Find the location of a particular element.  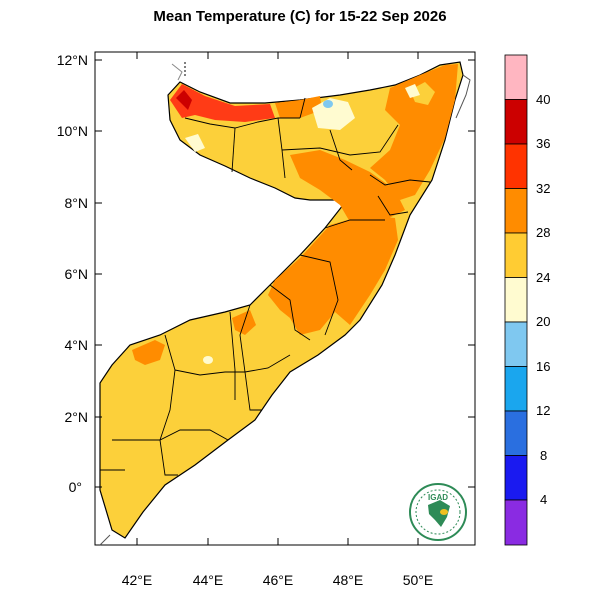

temp-zone-orange-ne is located at coordinates (414, 132).